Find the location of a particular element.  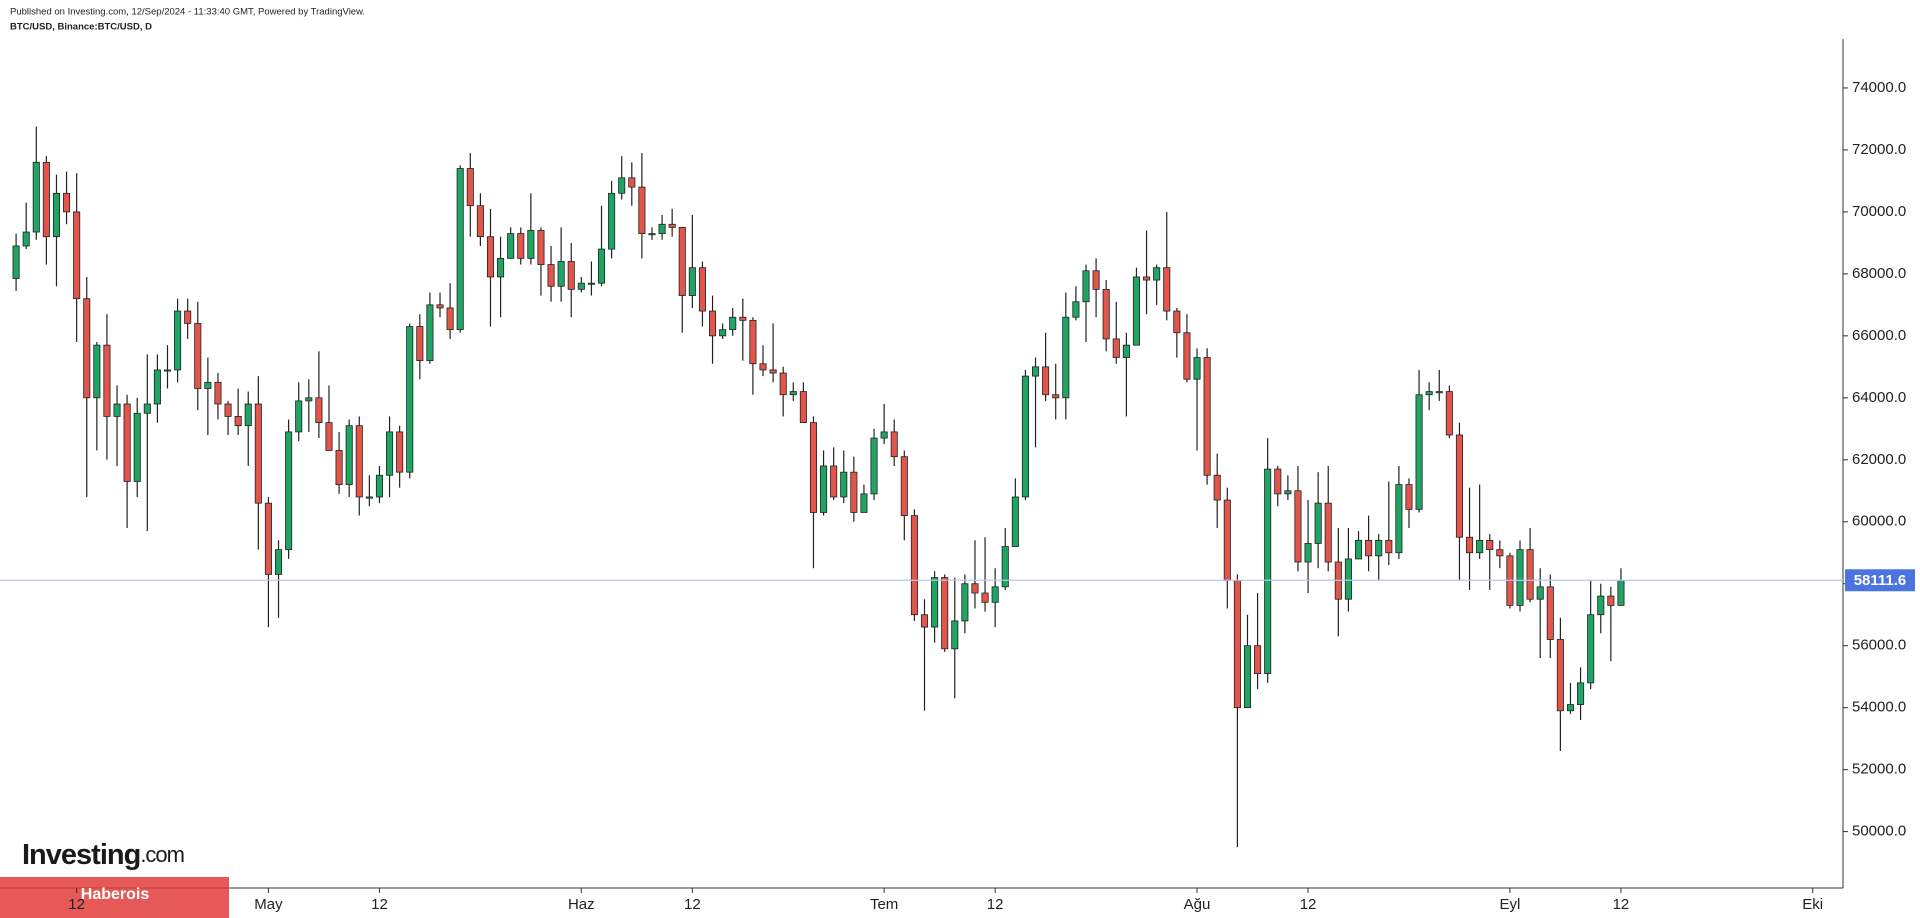

y-tick-label: 70000.0 is located at coordinates (1879, 211).